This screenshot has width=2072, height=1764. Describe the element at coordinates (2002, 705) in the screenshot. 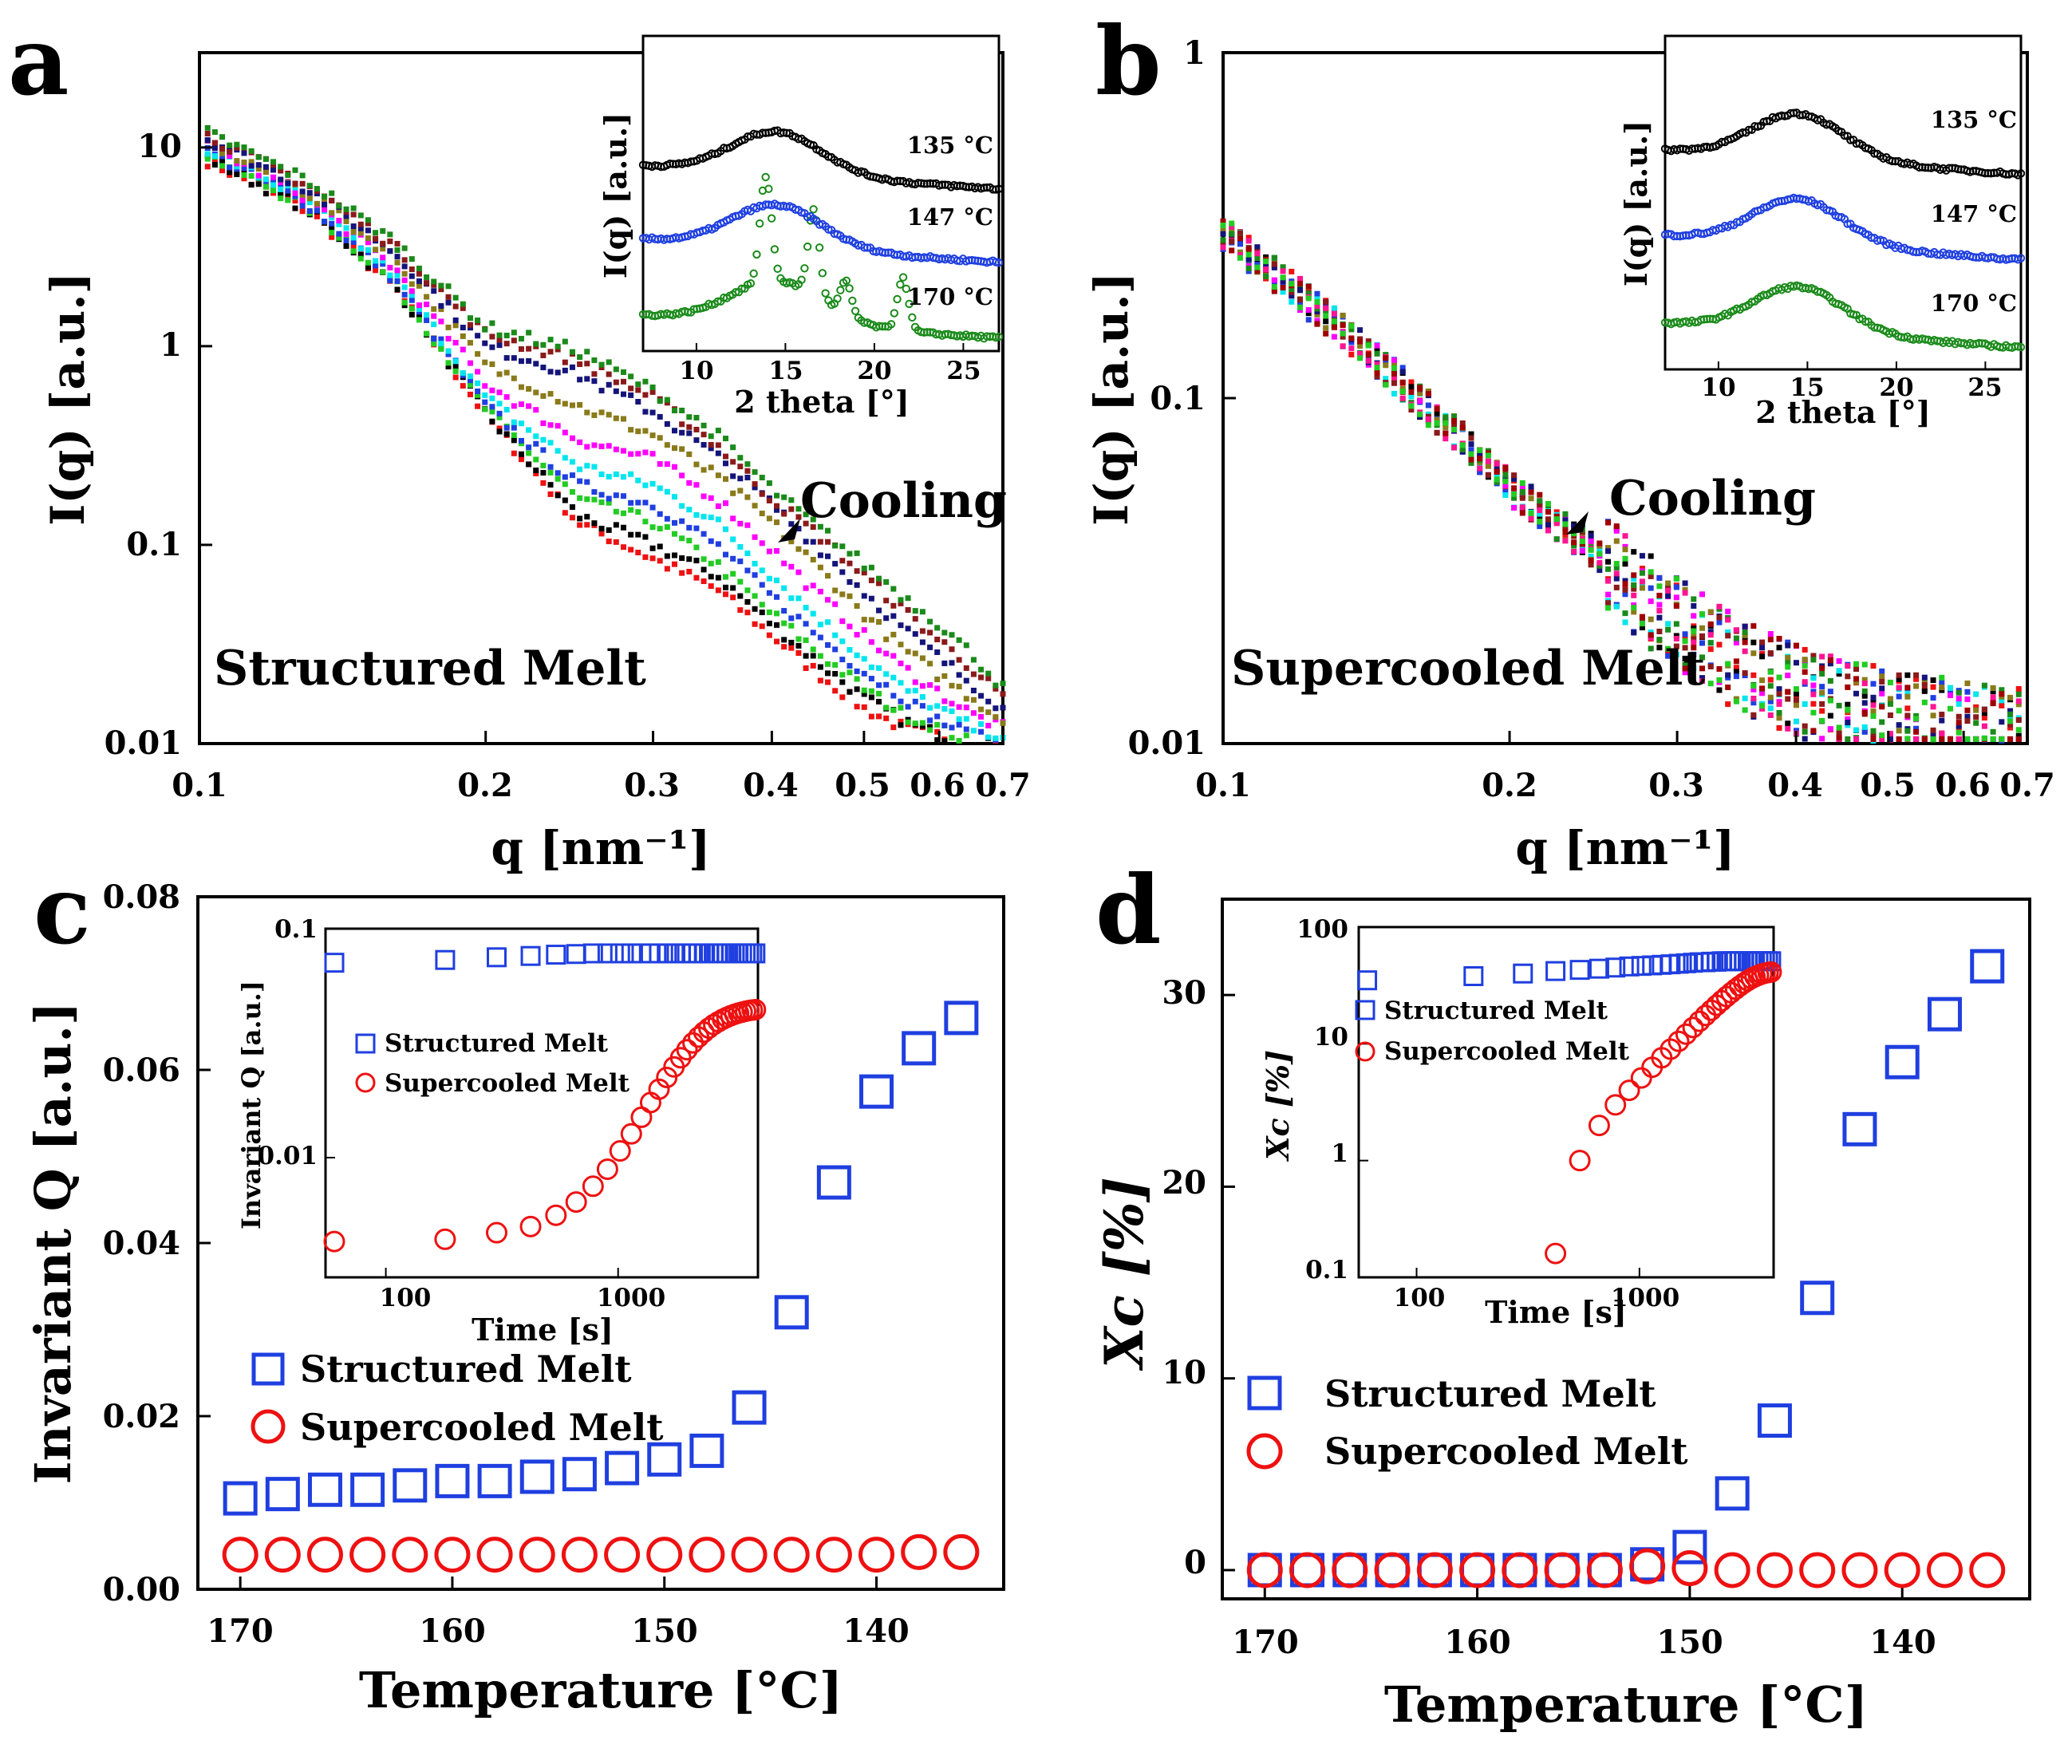

I see `b-point-red` at that location.